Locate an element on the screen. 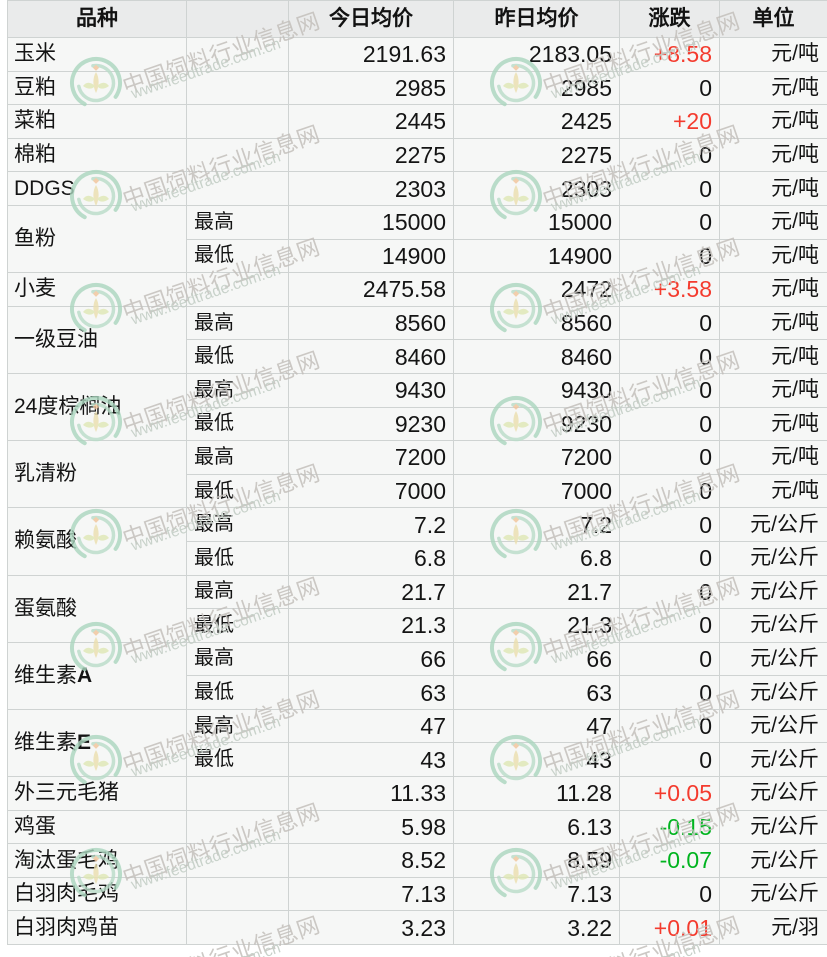  table-row: 小麦 2475.58 2472 +3.58 元/吨 is located at coordinates (417, 289).